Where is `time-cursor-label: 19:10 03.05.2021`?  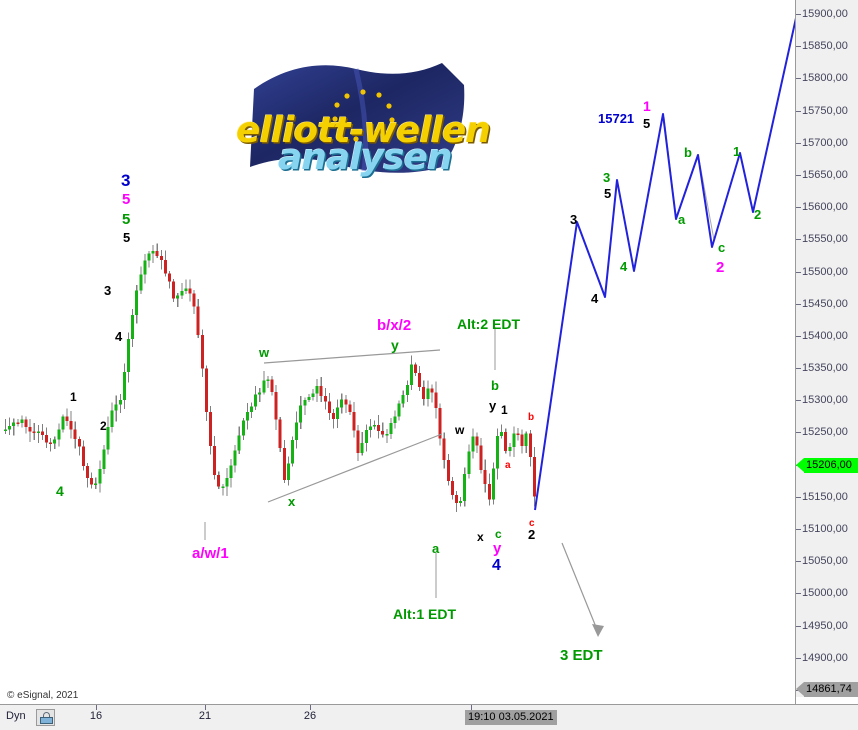
time-cursor-label: 19:10 03.05.2021 is located at coordinates (511, 717).